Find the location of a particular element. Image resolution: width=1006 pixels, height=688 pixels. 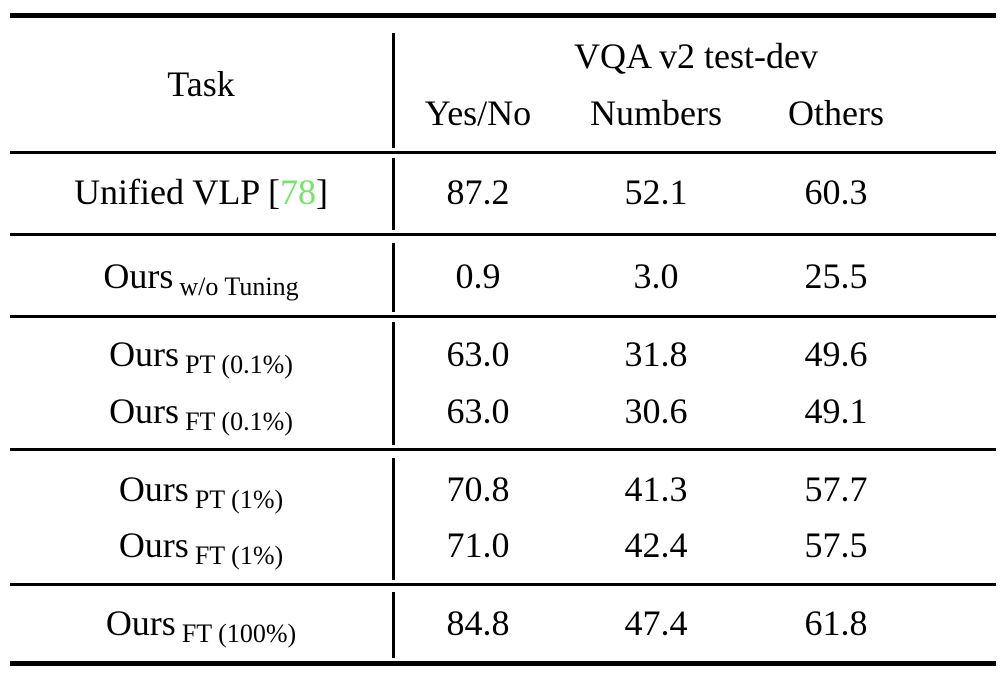

row-label-subscript: PT (1%) is located at coordinates (239, 500).